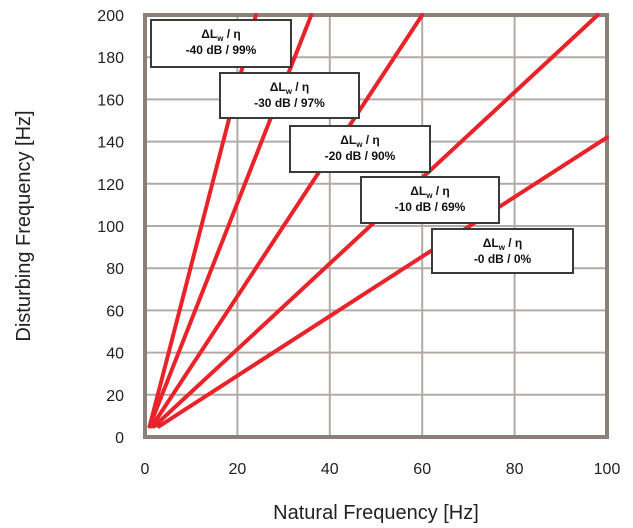 The height and width of the screenshot is (528, 633). What do you see at coordinates (360, 156) in the screenshot?
I see `series-label-bottom: -20 dB / 90%` at bounding box center [360, 156].